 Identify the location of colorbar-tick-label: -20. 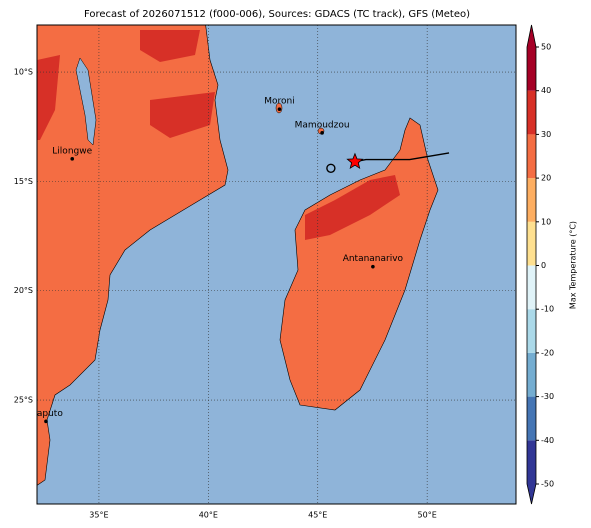
(547, 352).